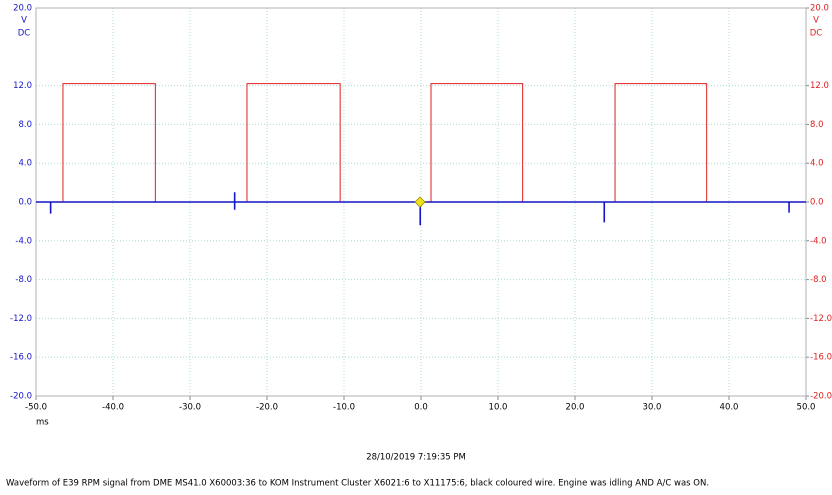  I want to click on x-tick-label: -30.0, so click(190, 408).